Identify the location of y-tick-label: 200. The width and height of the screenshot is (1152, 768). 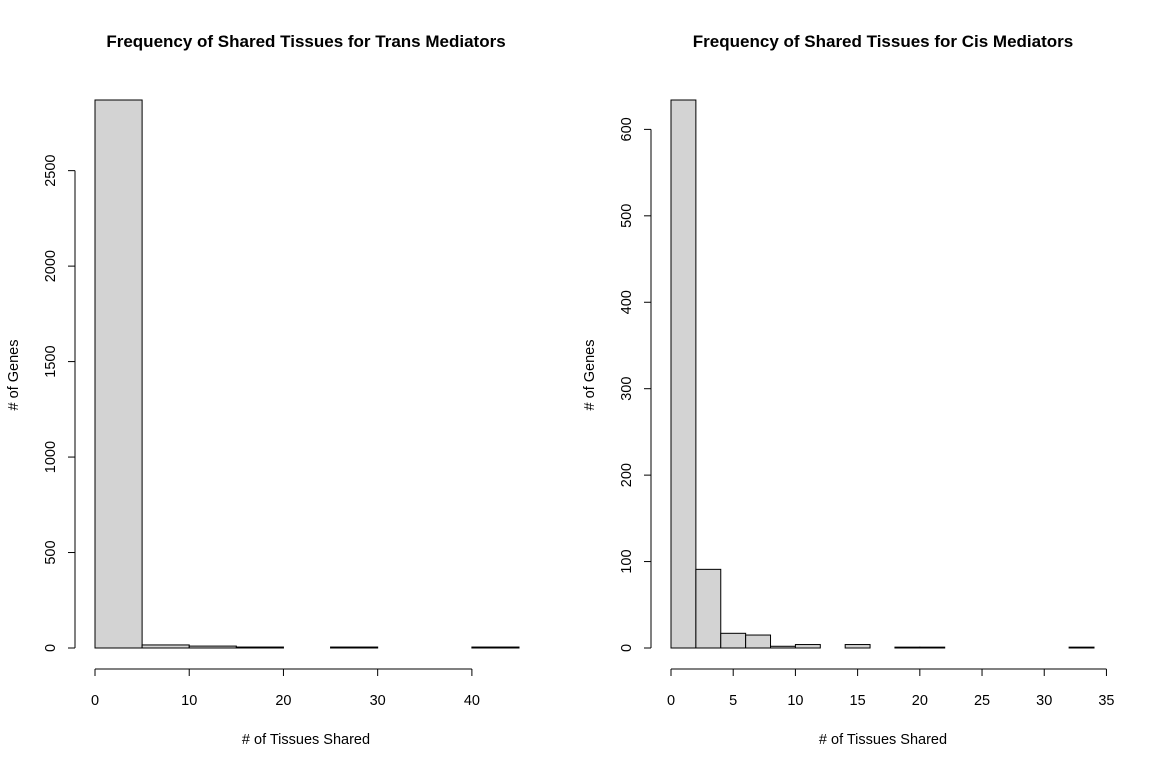
(627, 475).